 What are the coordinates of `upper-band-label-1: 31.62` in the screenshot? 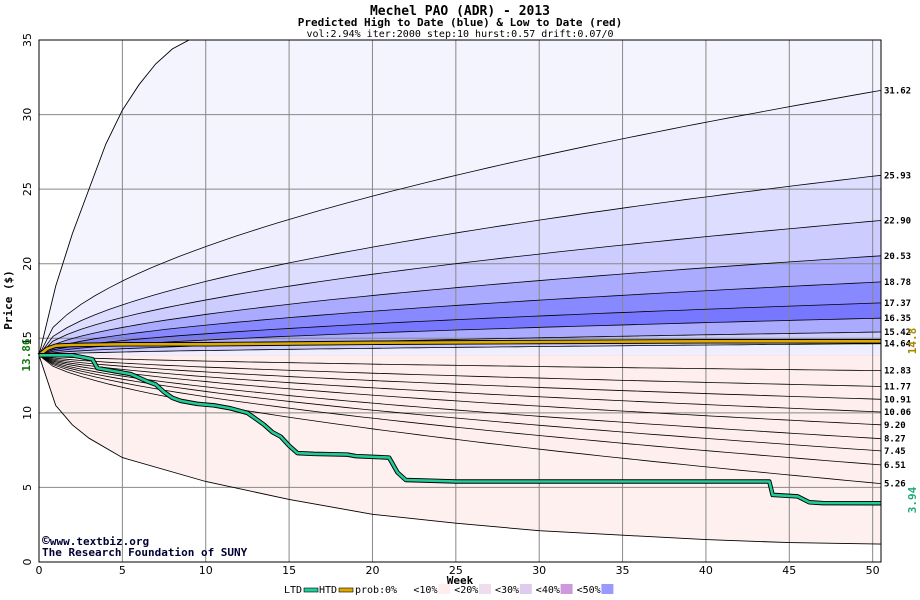 It's located at (897, 91).